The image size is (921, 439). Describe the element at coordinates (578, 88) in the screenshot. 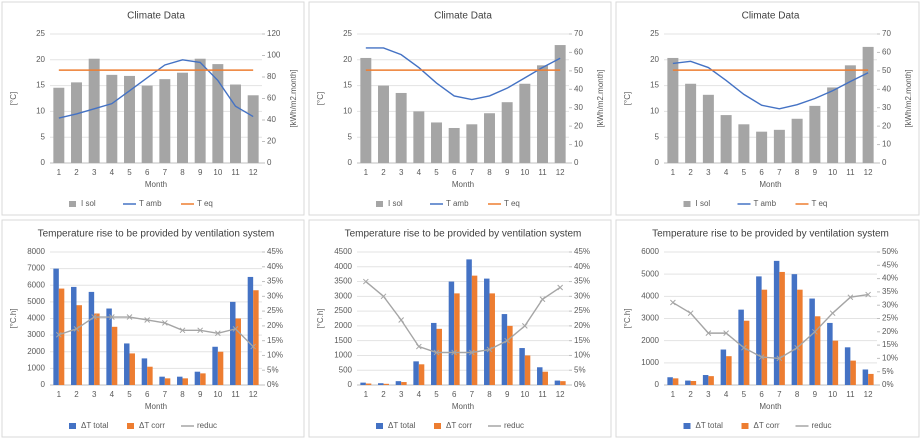

I see `y2-tick-label: 40` at that location.